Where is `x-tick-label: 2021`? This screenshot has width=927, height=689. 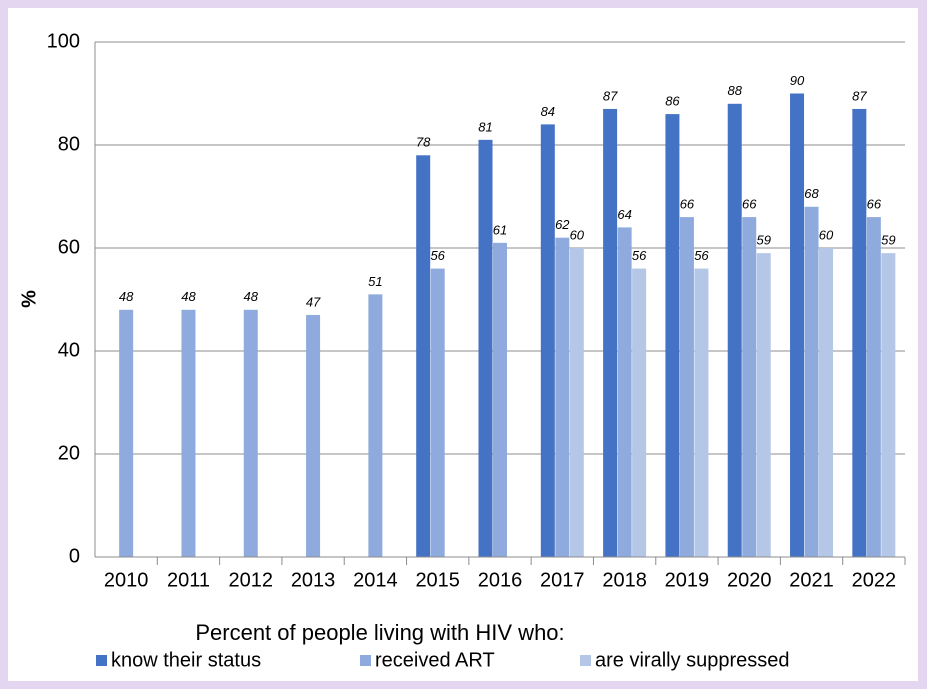 x-tick-label: 2021 is located at coordinates (811, 580).